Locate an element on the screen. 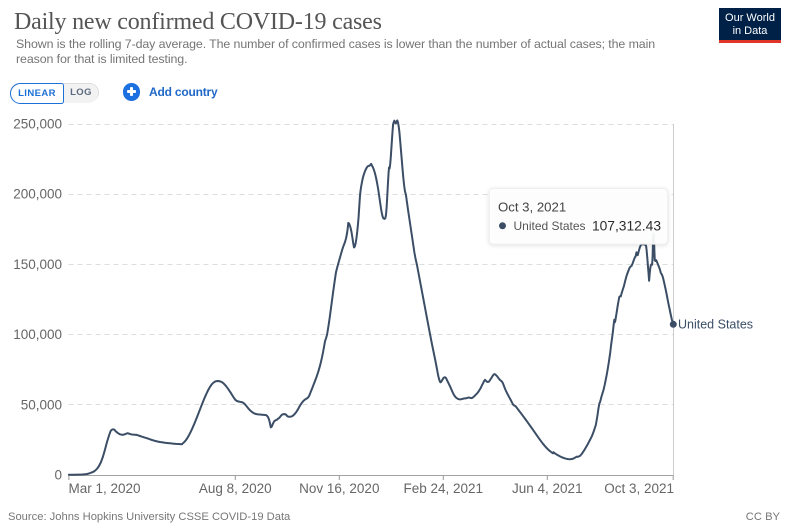 Image resolution: width=788 pixels, height=529 pixels. svg-text: 250,000 is located at coordinates (37, 124).